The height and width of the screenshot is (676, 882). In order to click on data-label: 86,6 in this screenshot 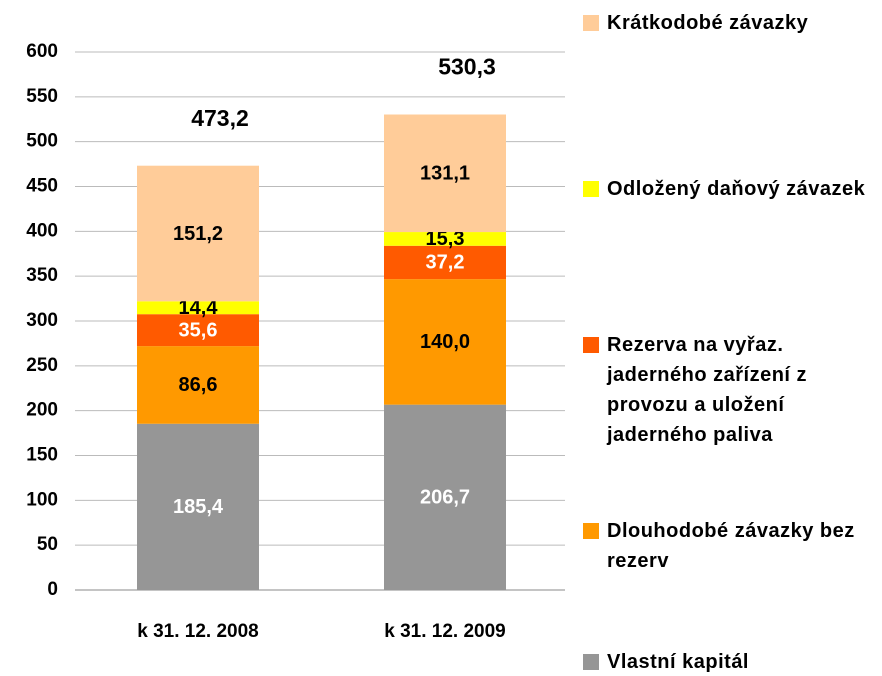, I will do `click(198, 385)`.